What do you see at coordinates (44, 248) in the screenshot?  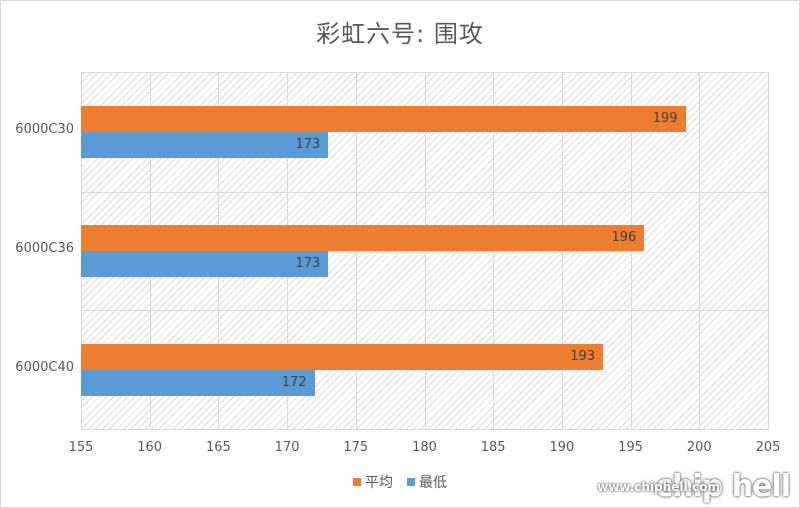 I see `category-label: 6000C36` at bounding box center [44, 248].